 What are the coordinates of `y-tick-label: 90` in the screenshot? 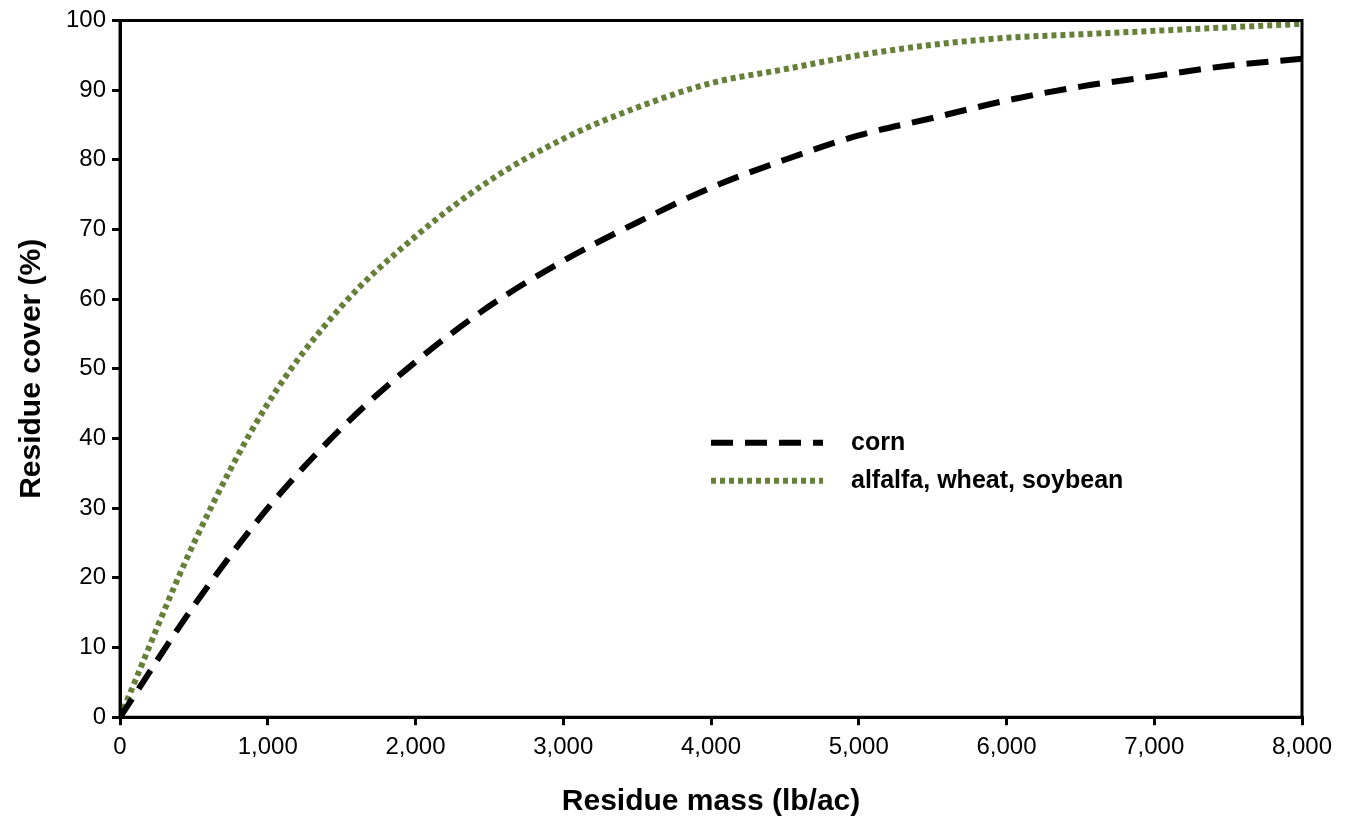 It's located at (93, 88).